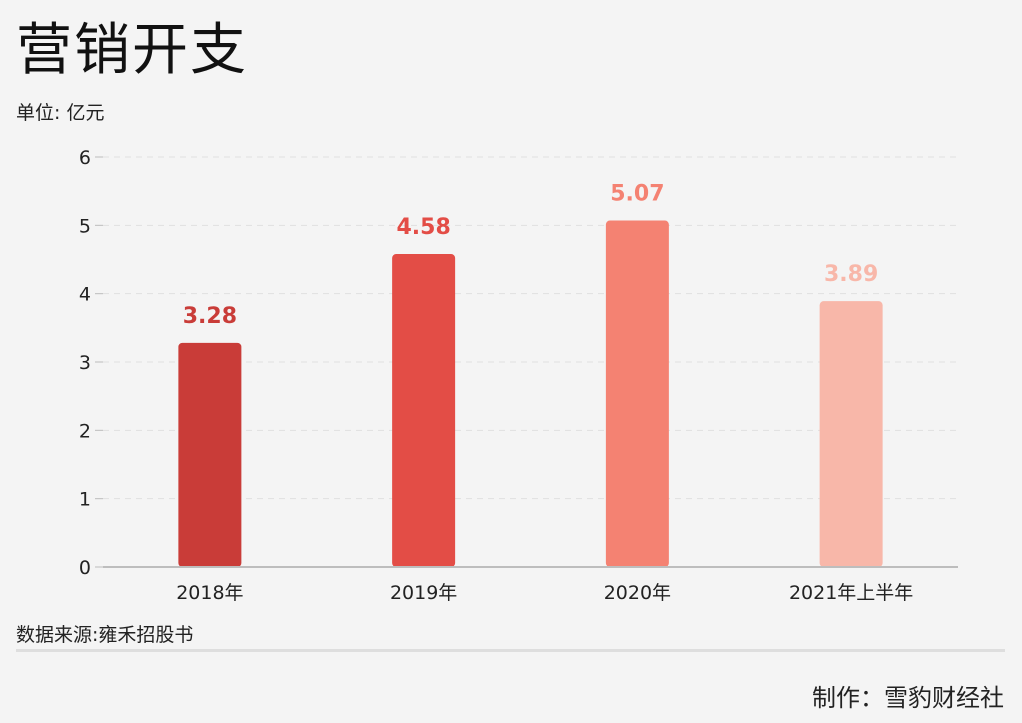  Describe the element at coordinates (637, 593) in the screenshot. I see `x-tick-label: 2020年` at that location.